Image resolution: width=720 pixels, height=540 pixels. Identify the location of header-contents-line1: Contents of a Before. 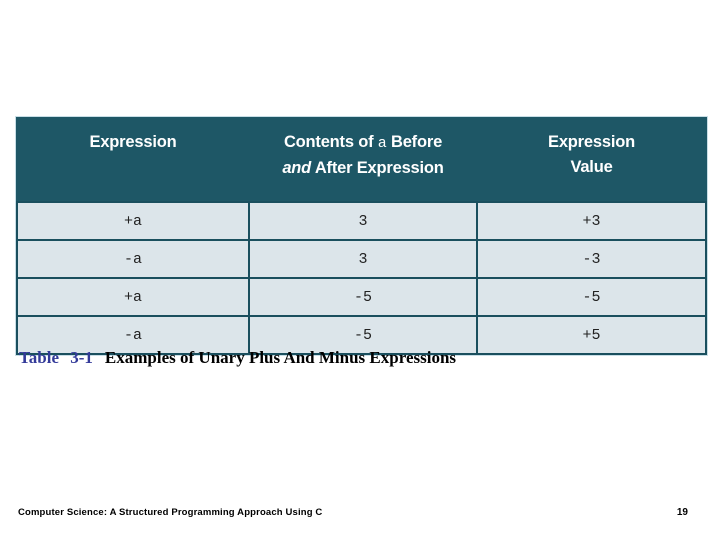
(363, 142).